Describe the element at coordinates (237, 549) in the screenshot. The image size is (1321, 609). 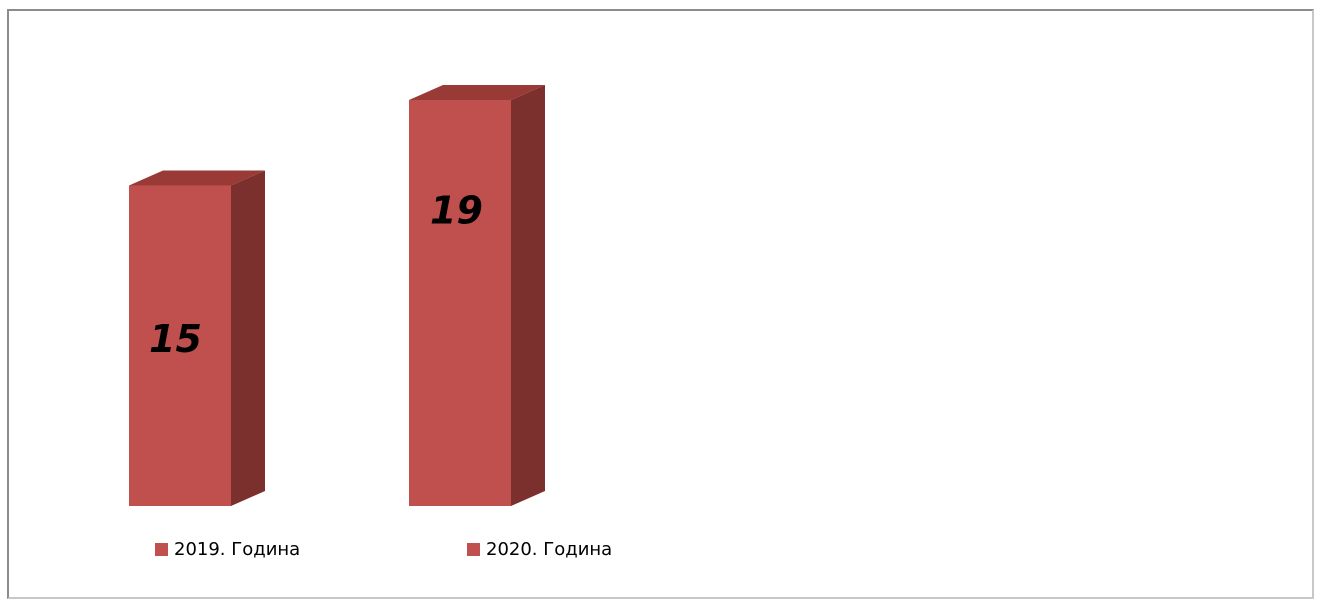
I see `legend-label-2019: 2019. Година` at that location.